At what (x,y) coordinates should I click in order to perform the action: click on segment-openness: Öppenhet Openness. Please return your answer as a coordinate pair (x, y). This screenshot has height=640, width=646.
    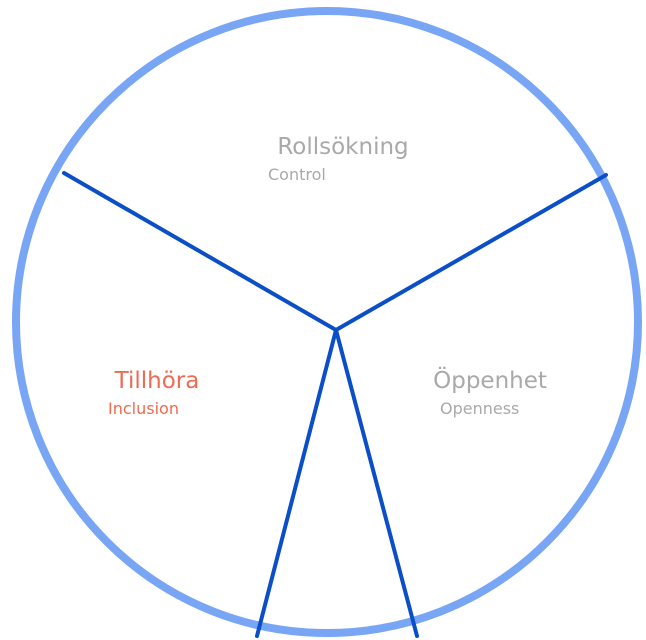
    Looking at the image, I should click on (490, 392).